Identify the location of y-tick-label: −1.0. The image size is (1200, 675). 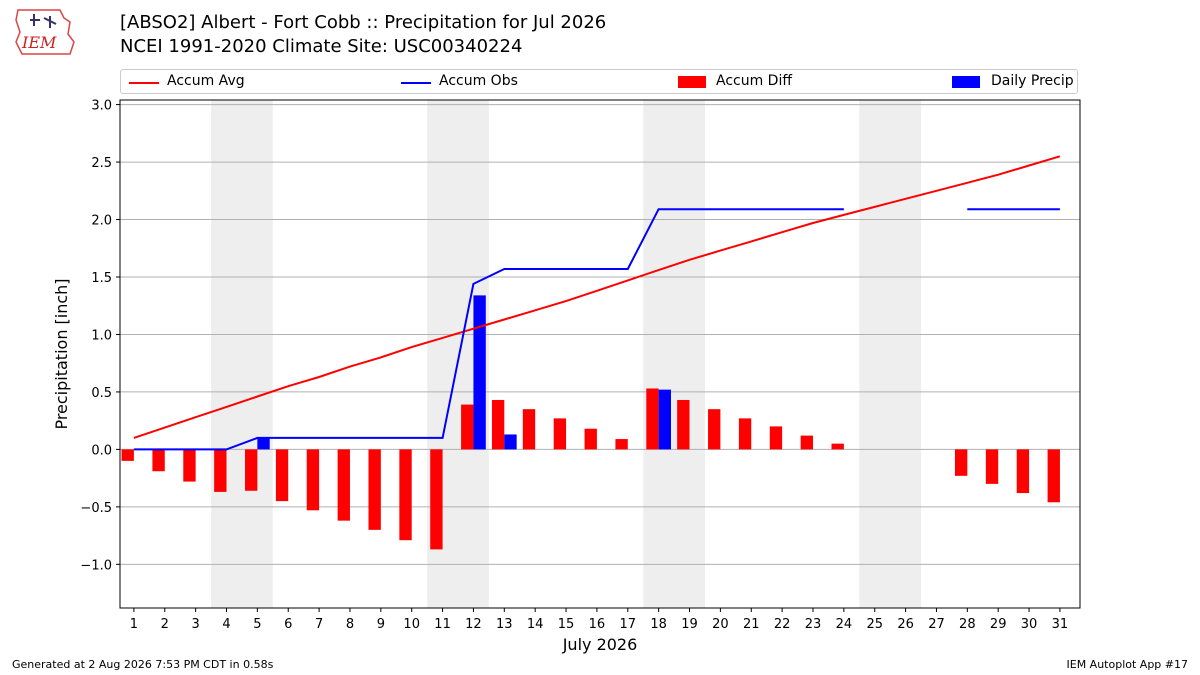
(96, 565).